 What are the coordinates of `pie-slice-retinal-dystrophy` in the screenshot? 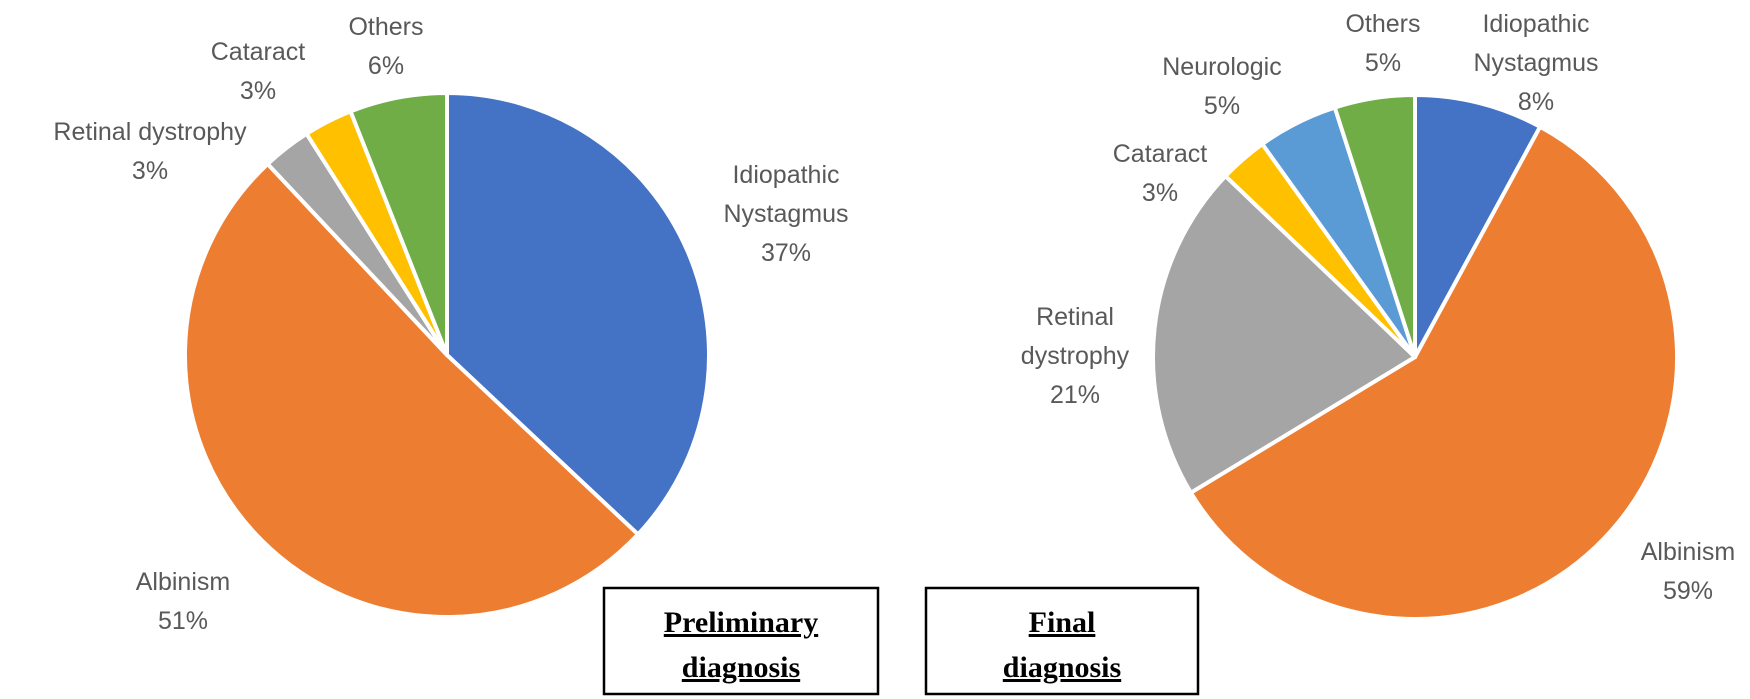 It's located at (1284, 334).